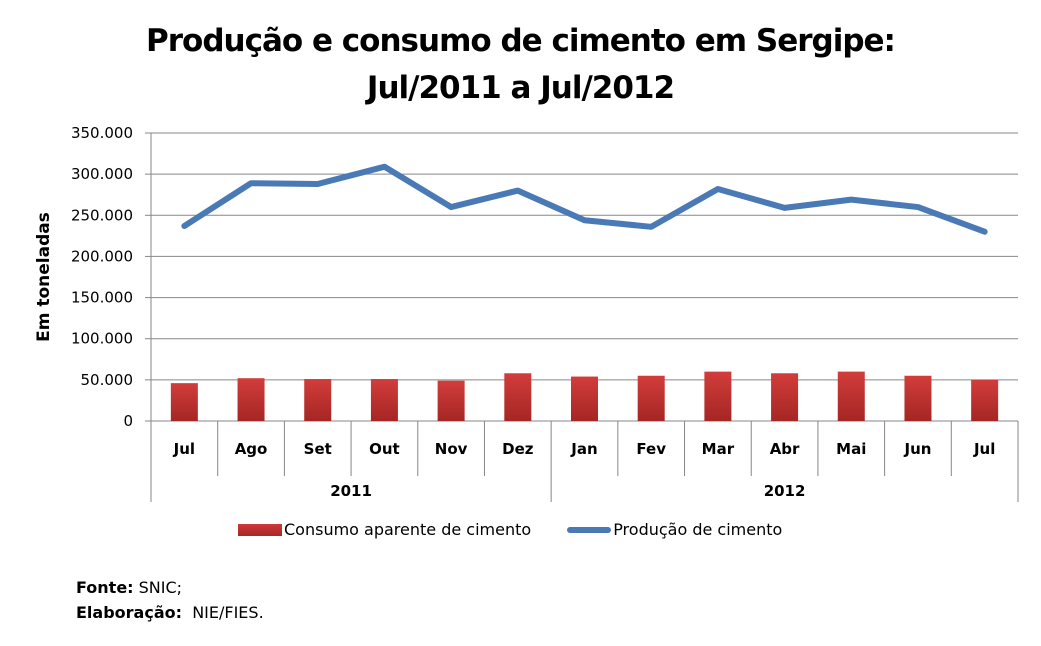  Describe the element at coordinates (408, 529) in the screenshot. I see `legend-label-consumo: Consumo aparente de cimento` at that location.